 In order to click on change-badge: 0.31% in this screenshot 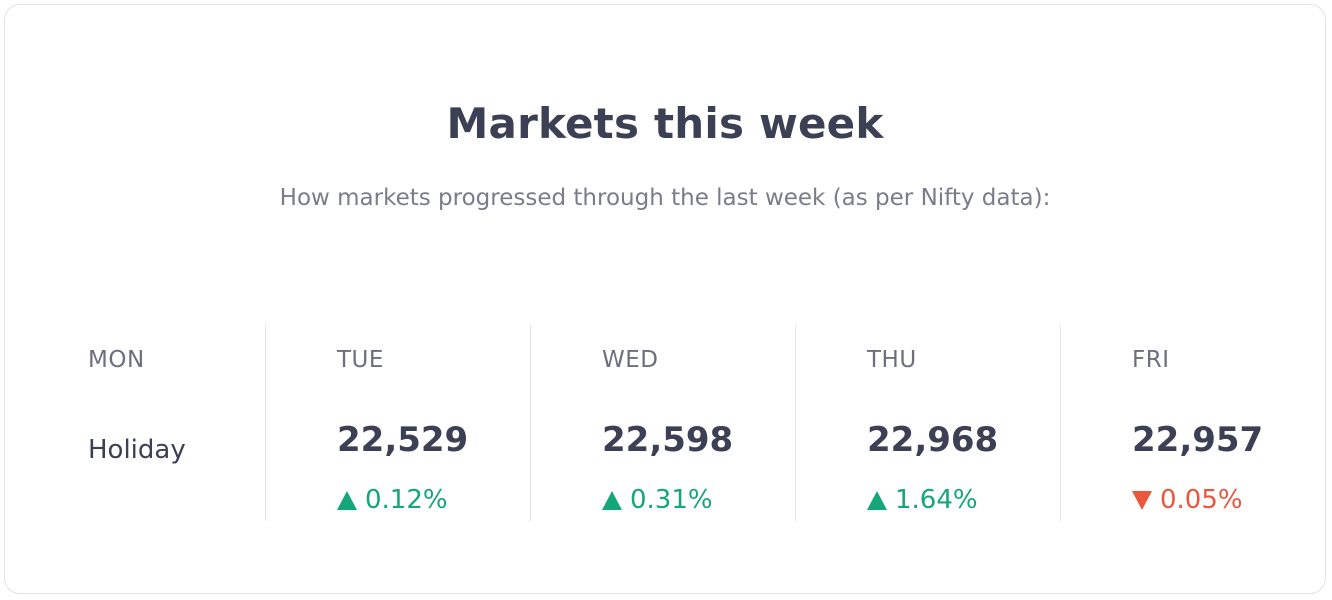, I will do `click(657, 500)`.